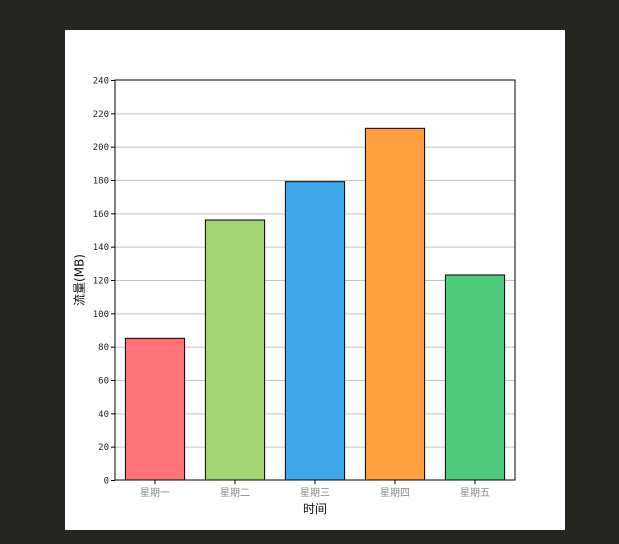 The image size is (619, 544). What do you see at coordinates (106, 482) in the screenshot?
I see `y-tick-label: 0` at bounding box center [106, 482].